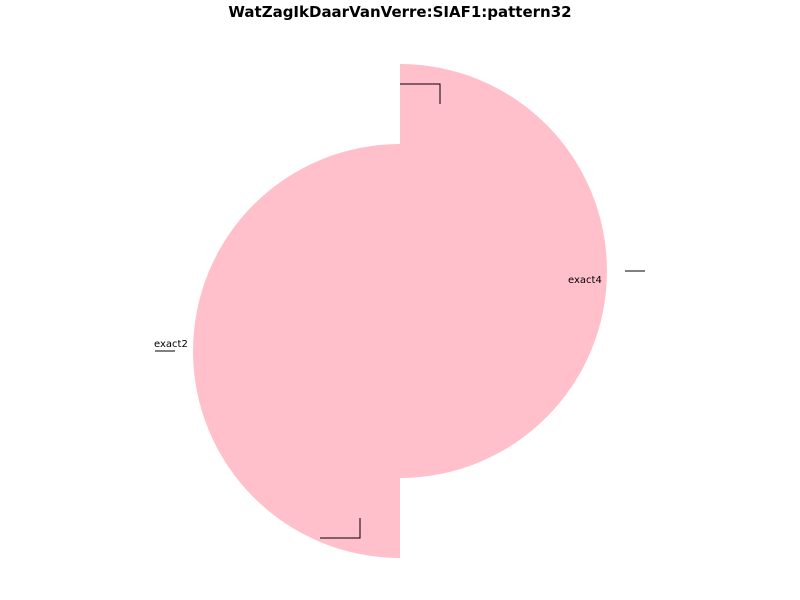 Image resolution: width=800 pixels, height=600 pixels. Describe the element at coordinates (400, 12) in the screenshot. I see `chart-title: WatZagIkDaarVanVerre:SIAF1:pattern32` at that location.